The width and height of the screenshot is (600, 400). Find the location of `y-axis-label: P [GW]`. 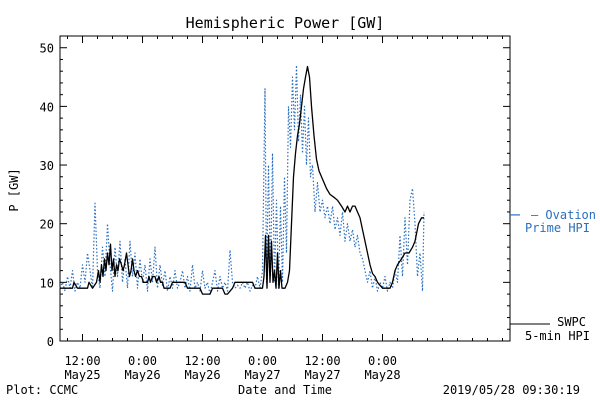

y-axis-label: P [GW] is located at coordinates (14, 189).